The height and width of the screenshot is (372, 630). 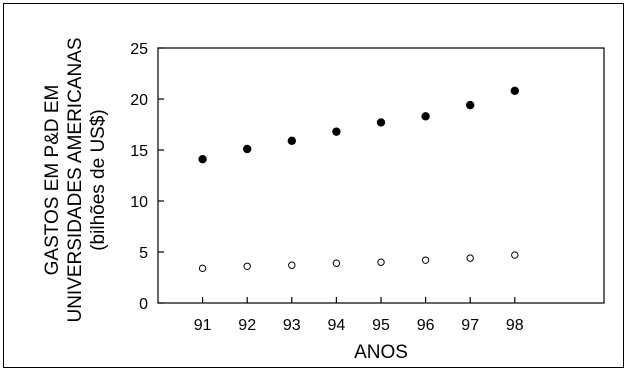 What do you see at coordinates (292, 325) in the screenshot?
I see `x-tick-label: 93` at bounding box center [292, 325].